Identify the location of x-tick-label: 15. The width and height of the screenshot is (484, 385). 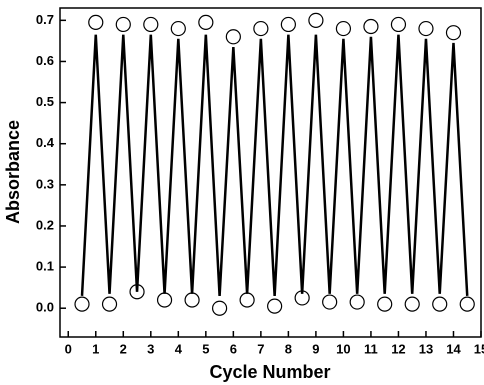
(479, 348).